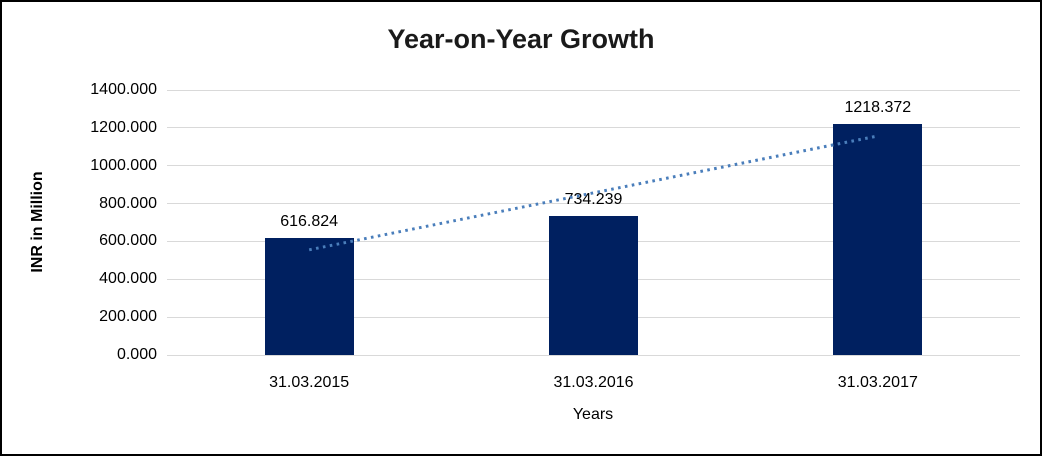 The height and width of the screenshot is (456, 1042). I want to click on x-tick-label: 31.03.2015, so click(309, 382).